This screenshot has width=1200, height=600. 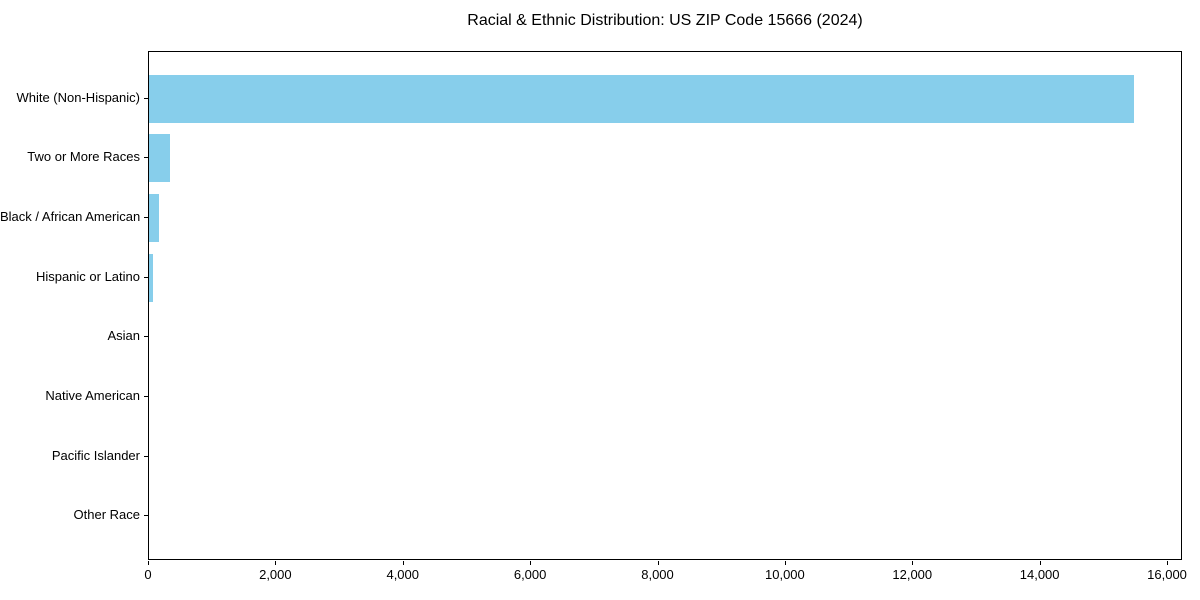 I want to click on x-axis-tick-label: 10,000, so click(x=785, y=574).